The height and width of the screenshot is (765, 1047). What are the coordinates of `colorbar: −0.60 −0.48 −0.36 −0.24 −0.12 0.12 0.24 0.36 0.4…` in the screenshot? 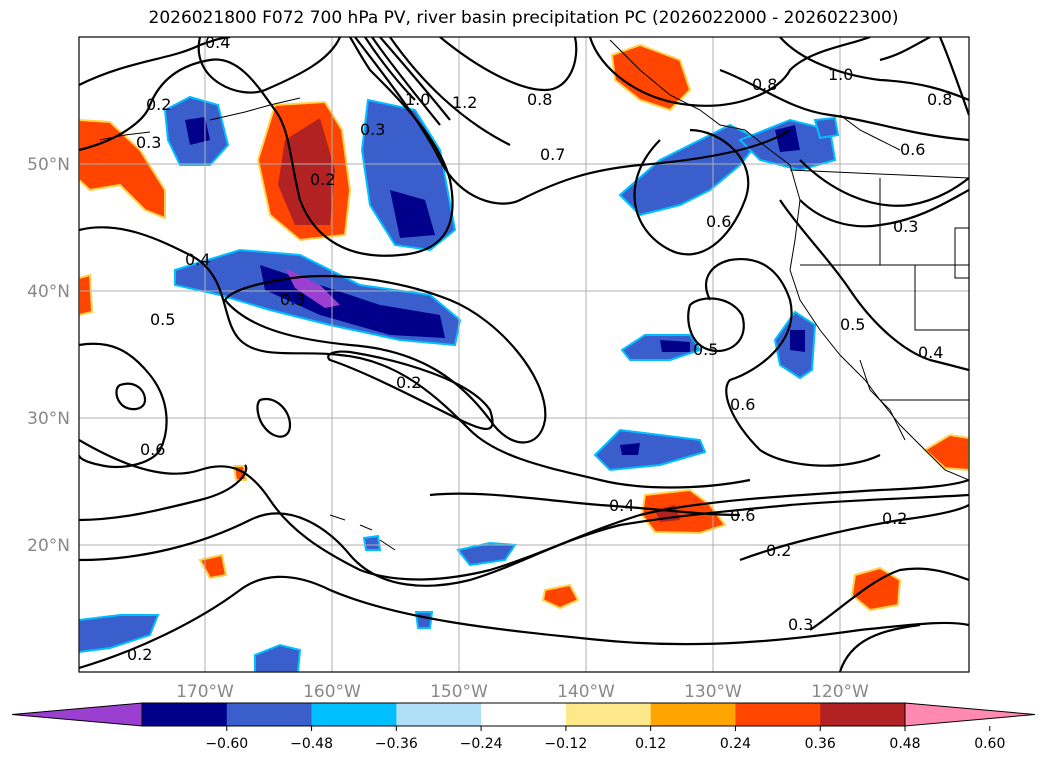 It's located at (523, 727).